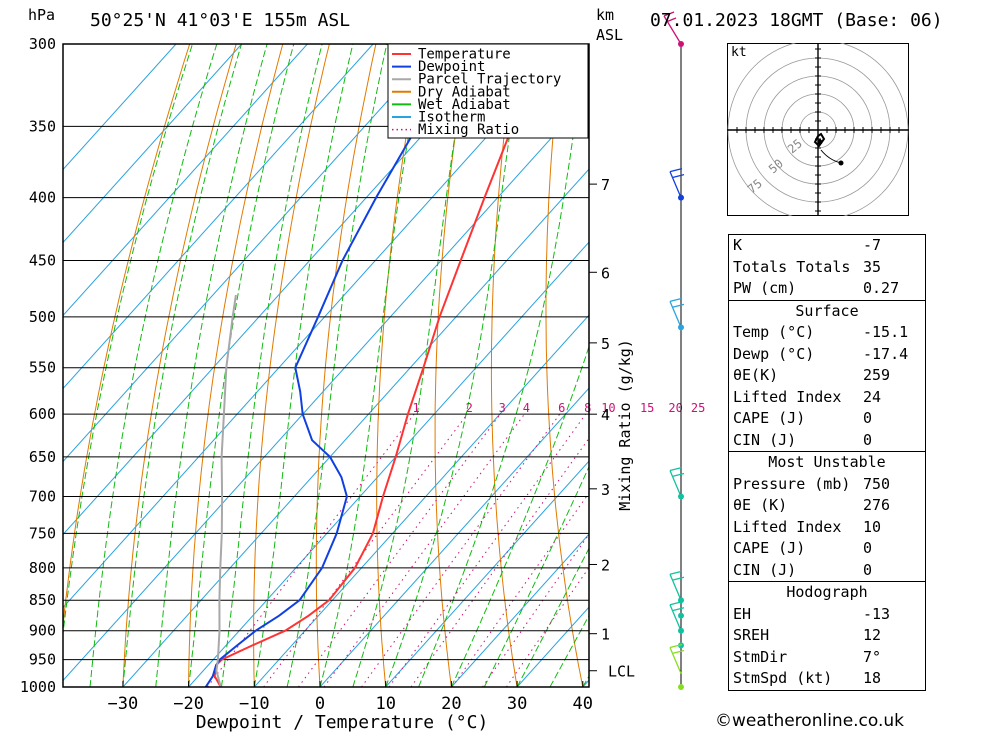 This screenshot has height=733, width=1000. What do you see at coordinates (517, 704) in the screenshot?
I see `x-tick-label: 30` at bounding box center [517, 704].